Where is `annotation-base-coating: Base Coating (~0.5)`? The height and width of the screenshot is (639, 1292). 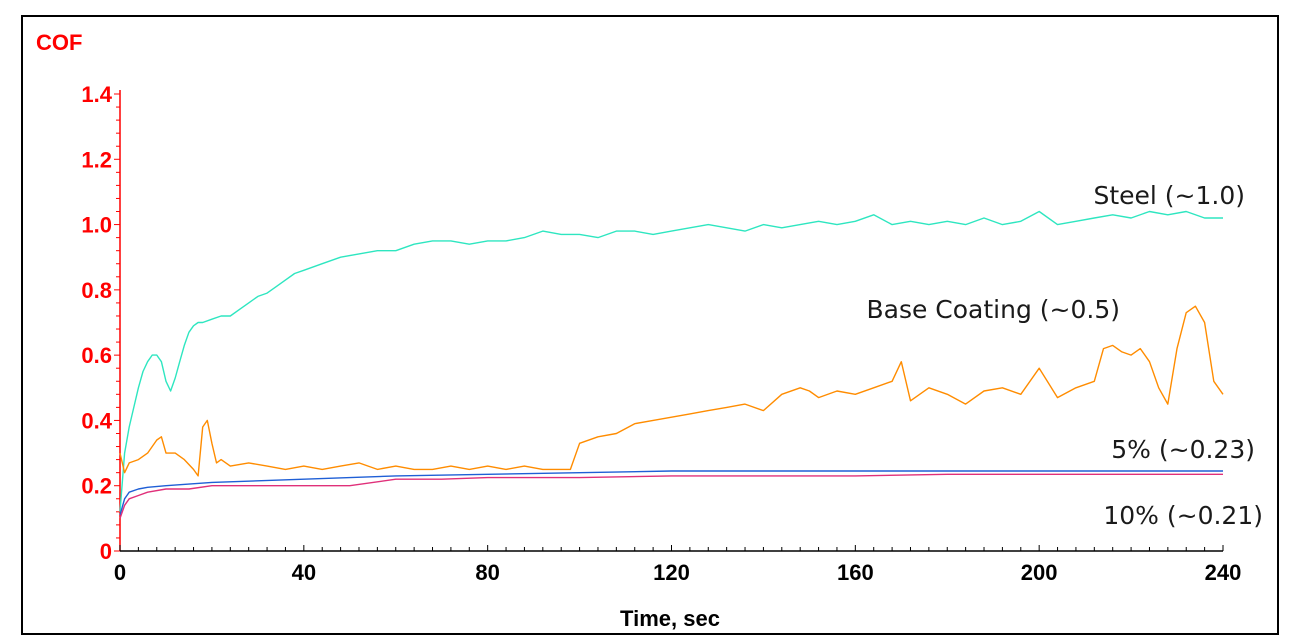
annotation-base-coating: Base Coating (~0.5) is located at coordinates (993, 309).